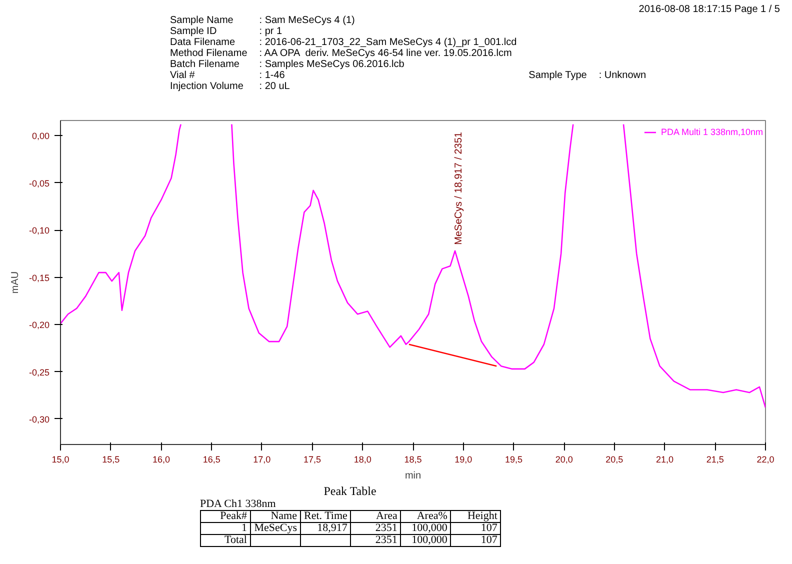 The height and width of the screenshot is (564, 792). Describe the element at coordinates (39, 231) in the screenshot. I see `y-tick-label: -0,10` at that location.